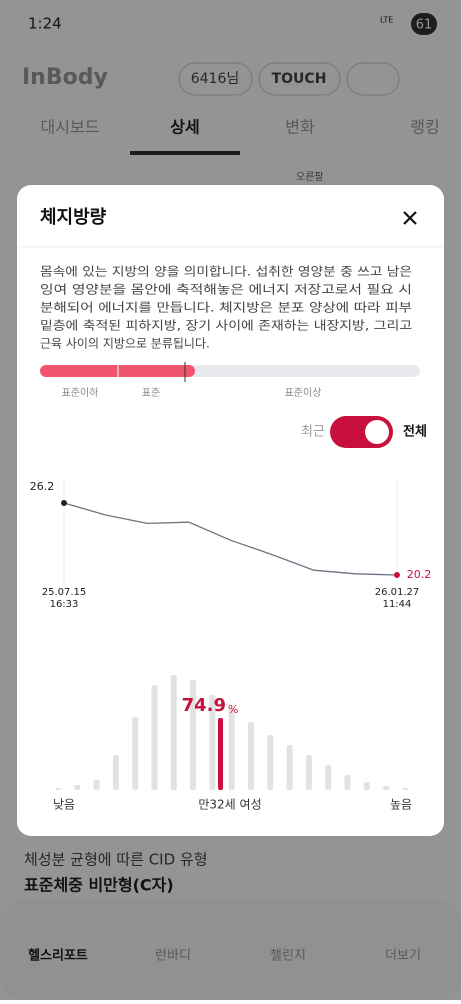 The height and width of the screenshot is (1004, 461). What do you see at coordinates (229, 805) in the screenshot?
I see `hist-center: 만32세 여성` at bounding box center [229, 805].